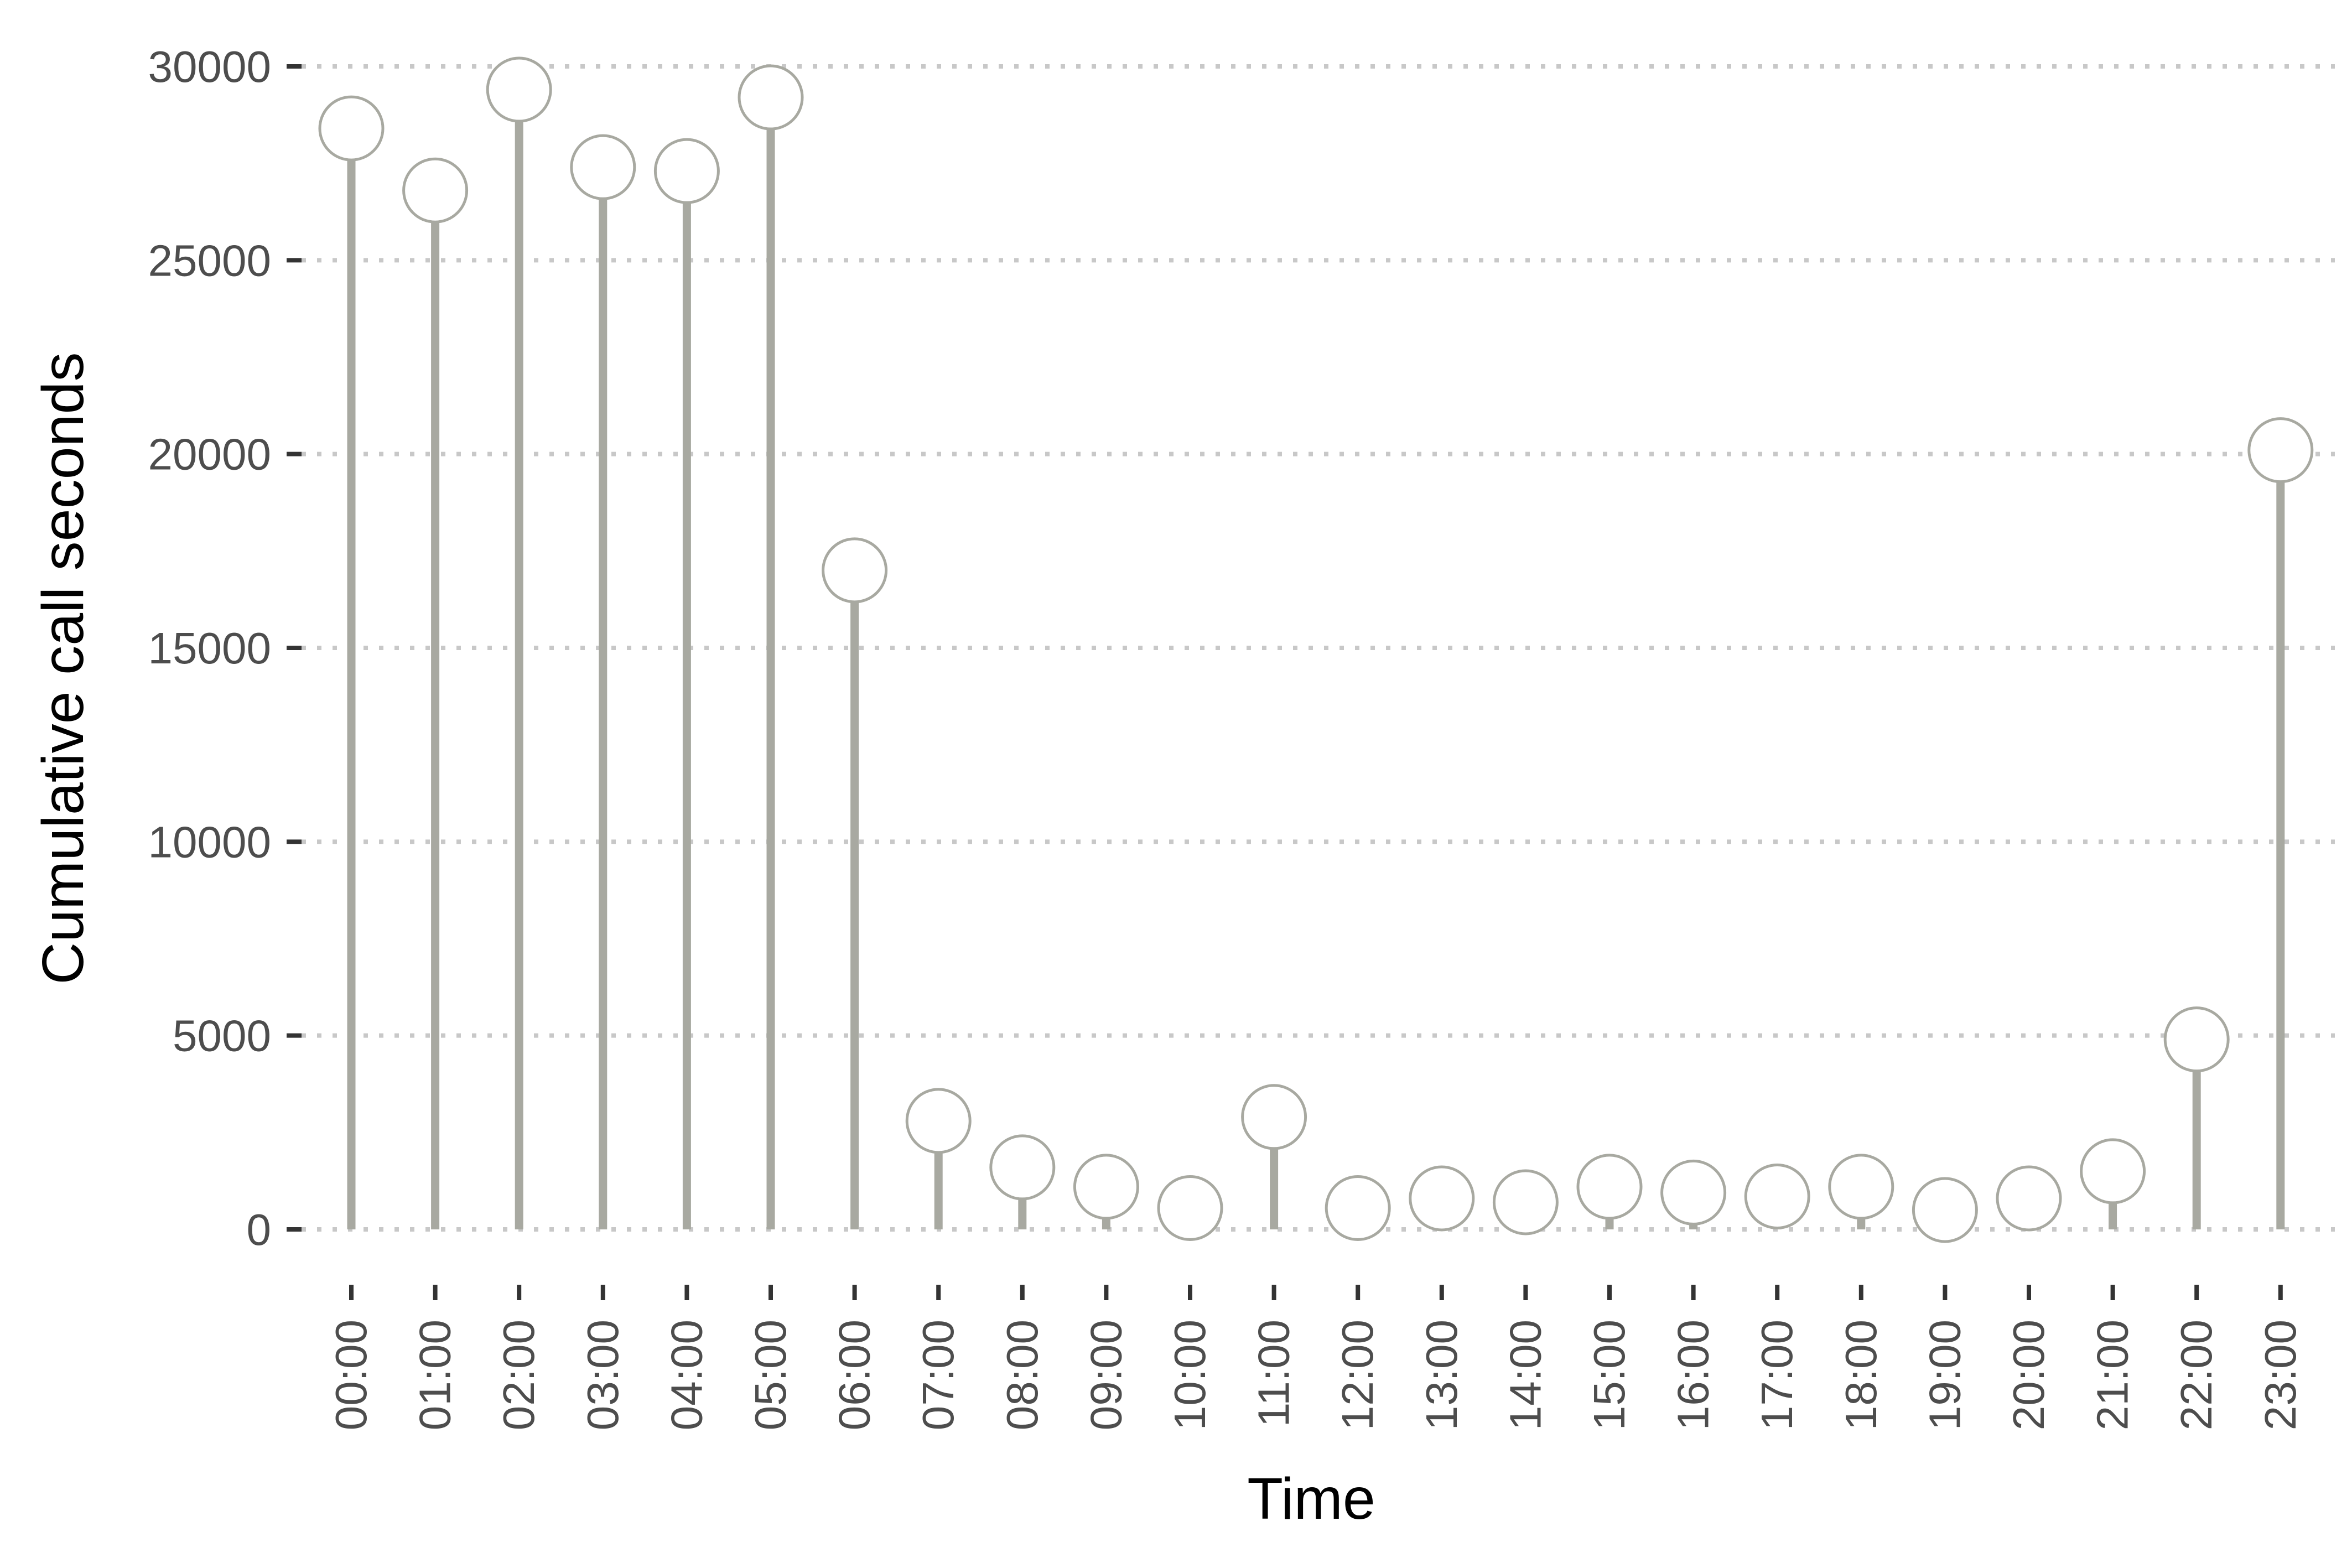  I want to click on y-axis: 0 5000 10000 15000 20000 25000 30000, so click(225, 648).